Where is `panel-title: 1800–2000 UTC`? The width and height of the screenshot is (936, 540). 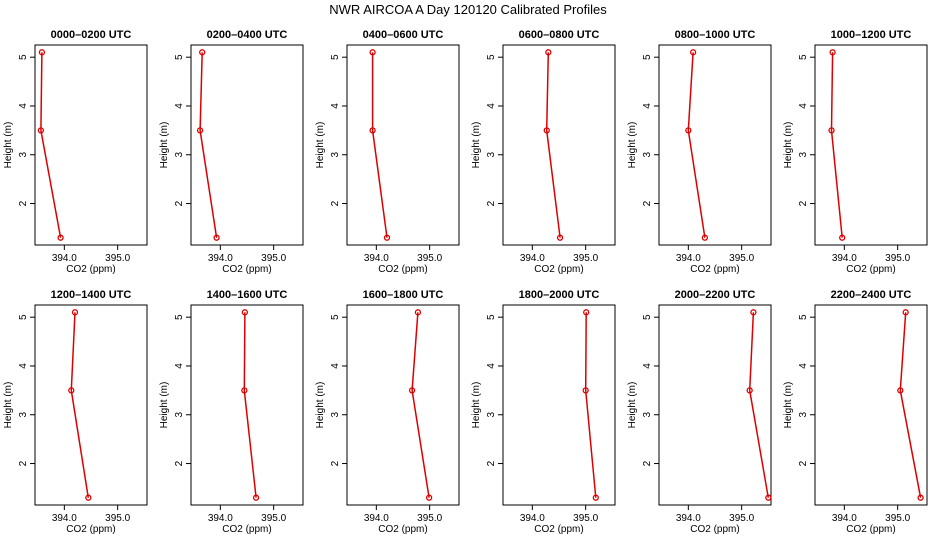
panel-title: 1800–2000 UTC is located at coordinates (559, 295).